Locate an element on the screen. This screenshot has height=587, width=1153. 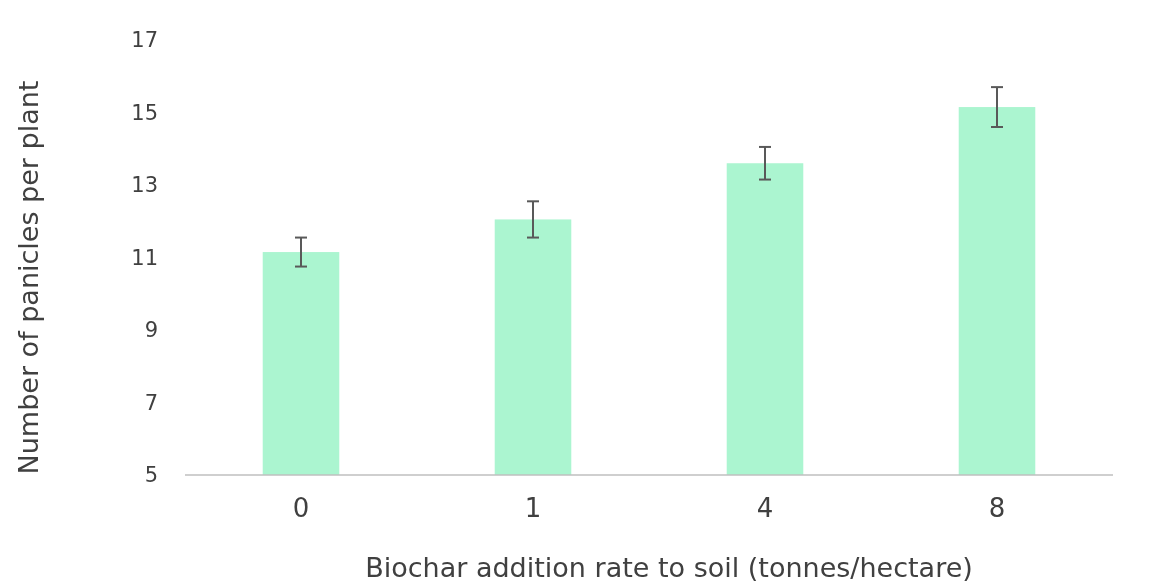
y-tick-label: 7 is located at coordinates (151, 402).